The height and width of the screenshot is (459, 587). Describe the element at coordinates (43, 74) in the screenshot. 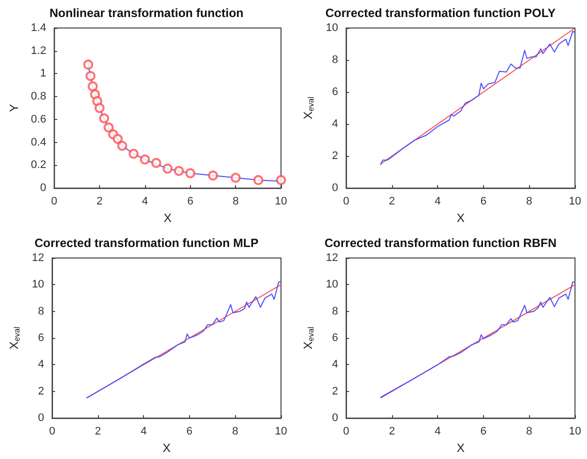

I see `y-tick-label: 1` at that location.